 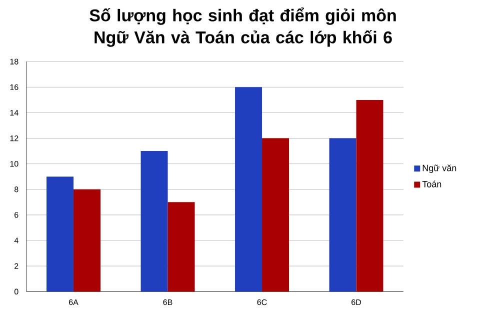 What do you see at coordinates (16, 241) in the screenshot?
I see `y-tick-label: 4` at bounding box center [16, 241].